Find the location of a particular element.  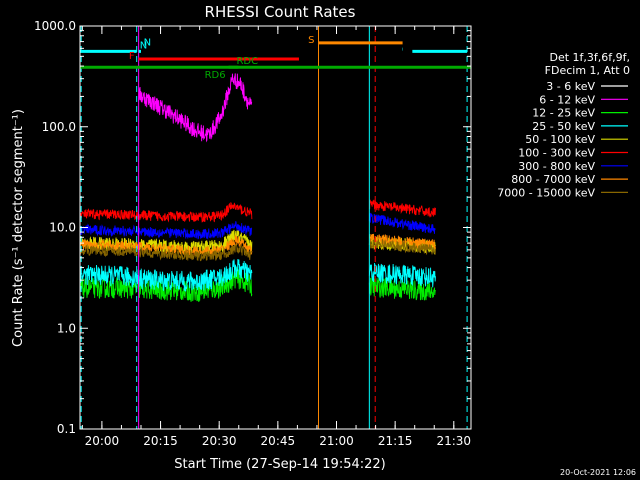

y-tick-label: 1.0 is located at coordinates (66, 328).